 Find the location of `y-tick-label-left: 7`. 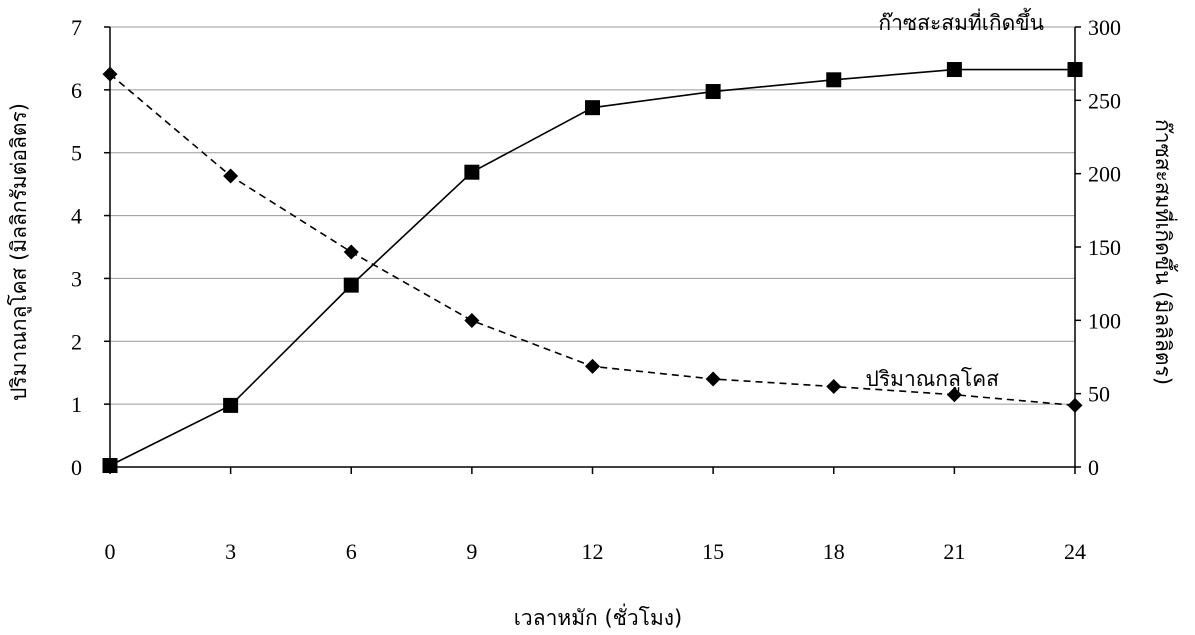

y-tick-label-left: 7 is located at coordinates (76, 27).